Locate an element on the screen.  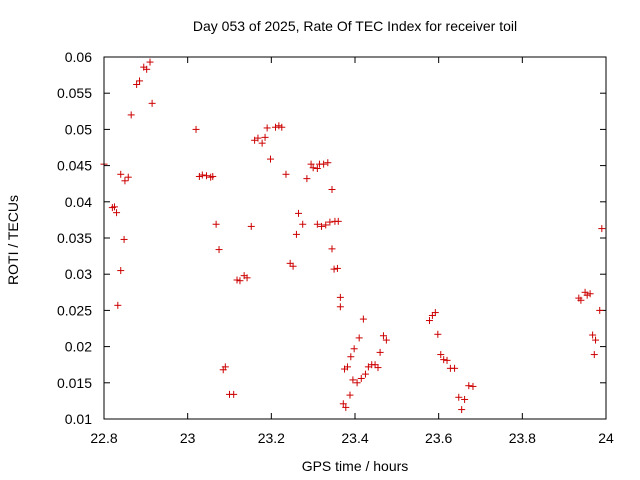
x-tick-label: 23.6 is located at coordinates (438, 438).